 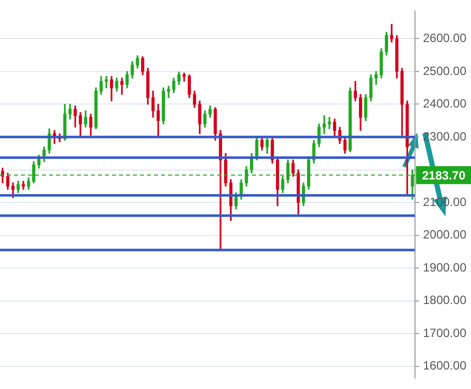 What do you see at coordinates (444, 175) in the screenshot?
I see `ref-line-label: 2183.70` at bounding box center [444, 175].